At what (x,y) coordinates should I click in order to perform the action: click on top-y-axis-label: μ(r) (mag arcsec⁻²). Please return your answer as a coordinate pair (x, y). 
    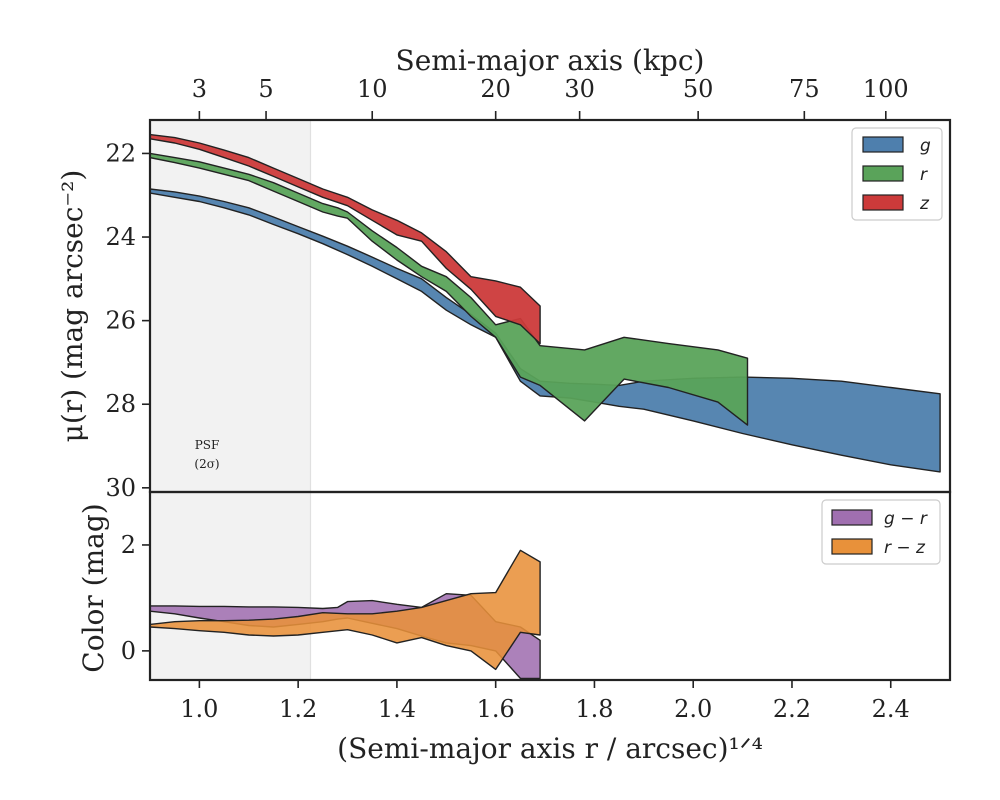
    Looking at the image, I should click on (72, 306).